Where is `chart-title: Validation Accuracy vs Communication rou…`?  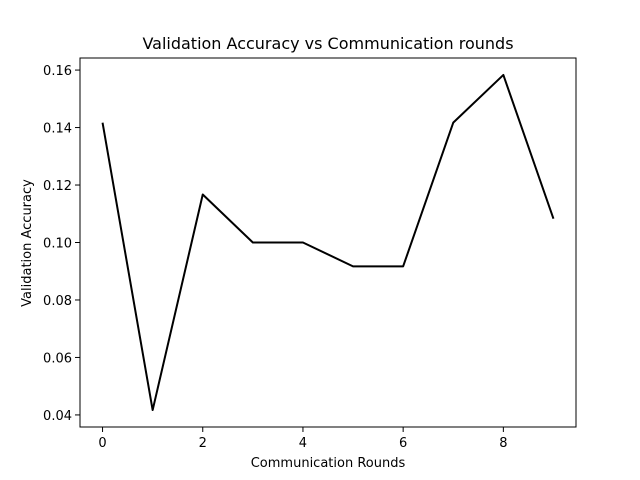 chart-title: Validation Accuracy vs Communication rou… is located at coordinates (327, 43).